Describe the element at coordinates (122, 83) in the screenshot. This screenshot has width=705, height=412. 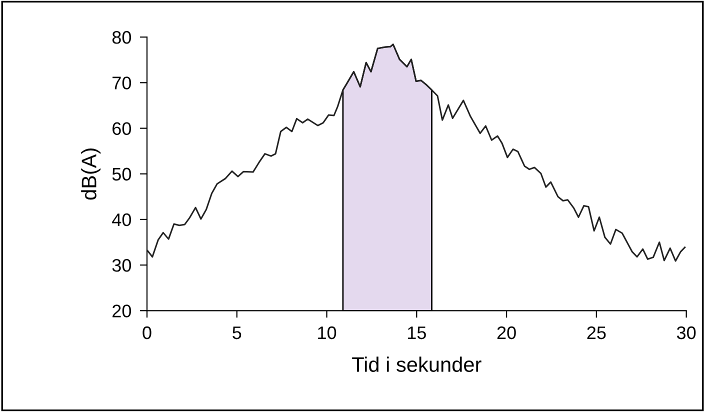
I see `y-tick-label: 70` at that location.